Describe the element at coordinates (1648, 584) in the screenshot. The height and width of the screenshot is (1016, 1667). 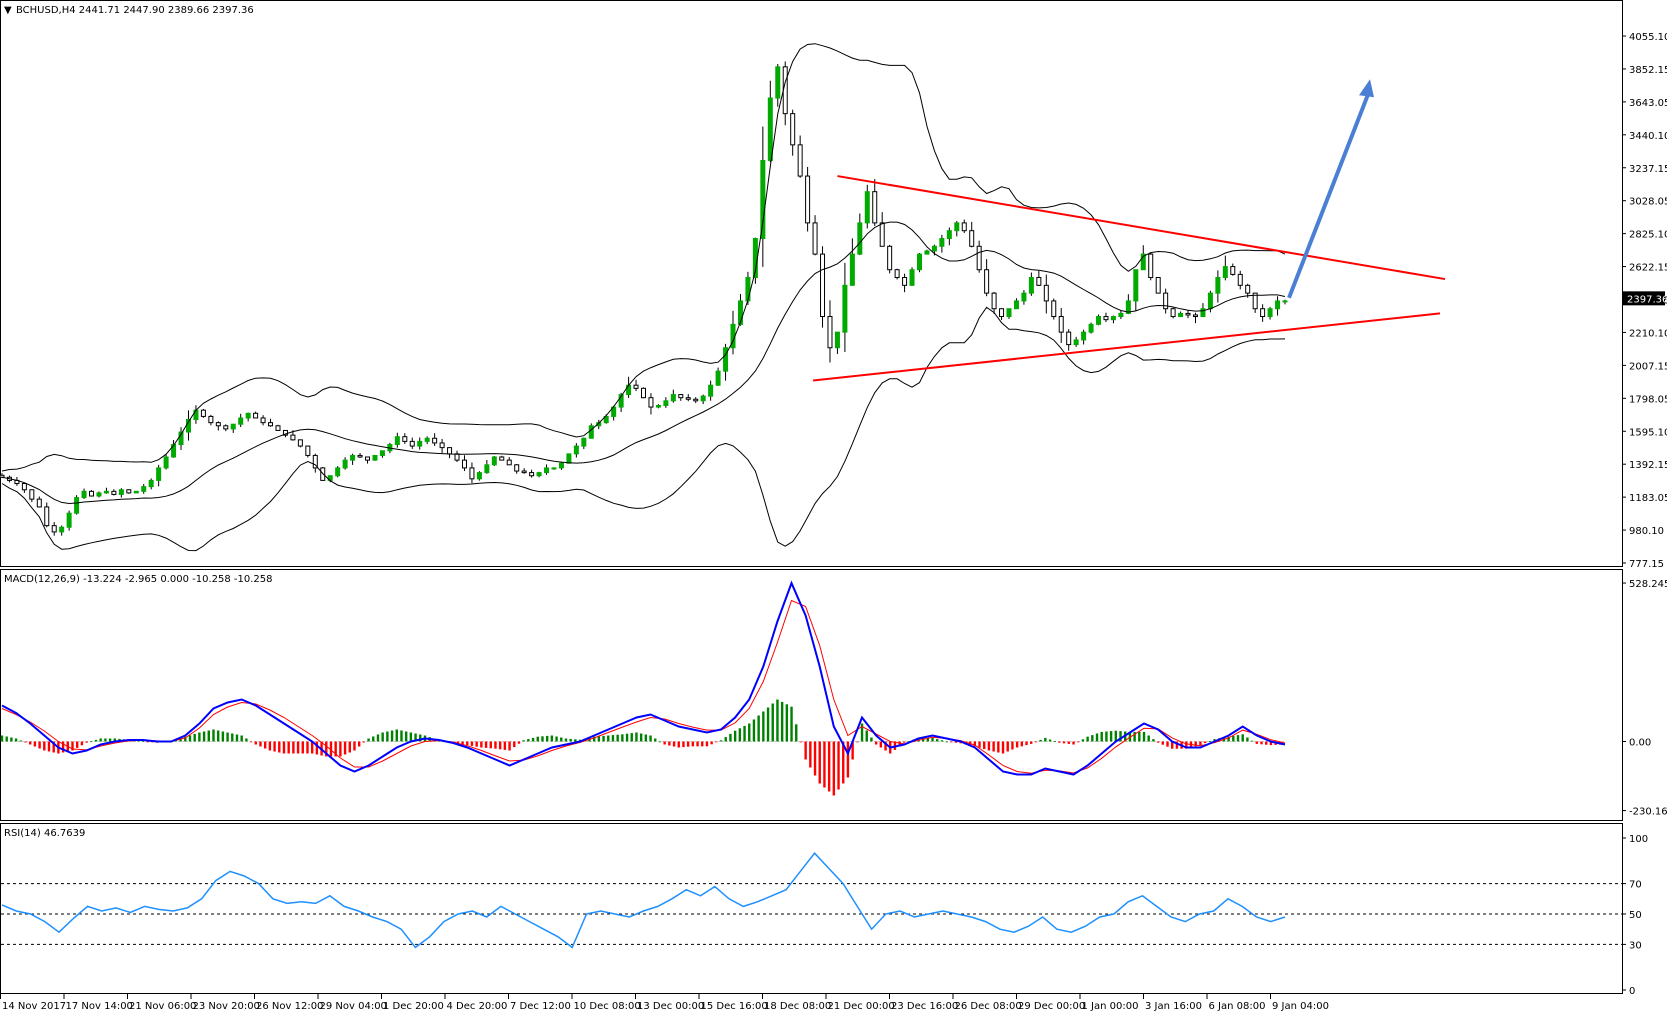
I see `y-tick-label: 528.245` at that location.